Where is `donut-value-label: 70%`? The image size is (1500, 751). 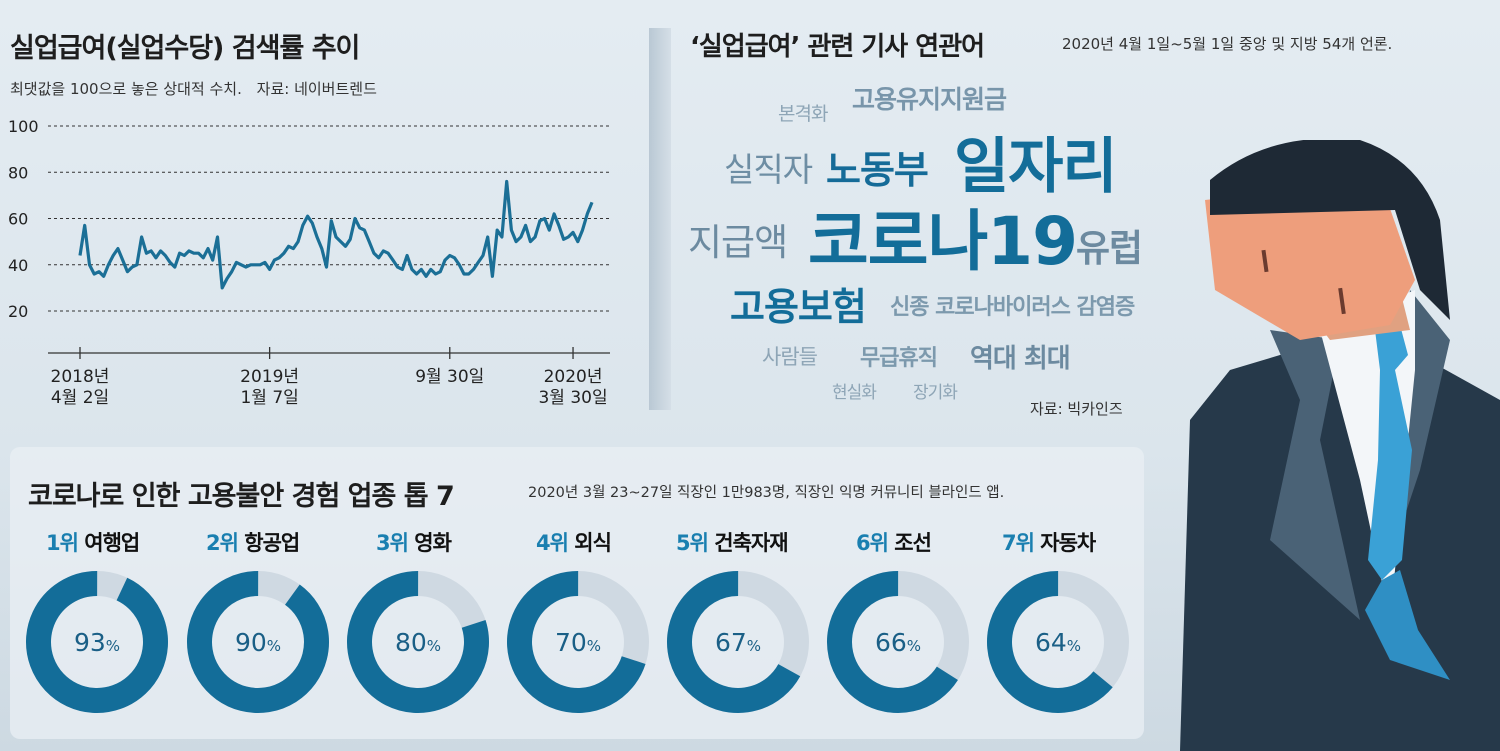 donut-value-label: 70% is located at coordinates (578, 642).